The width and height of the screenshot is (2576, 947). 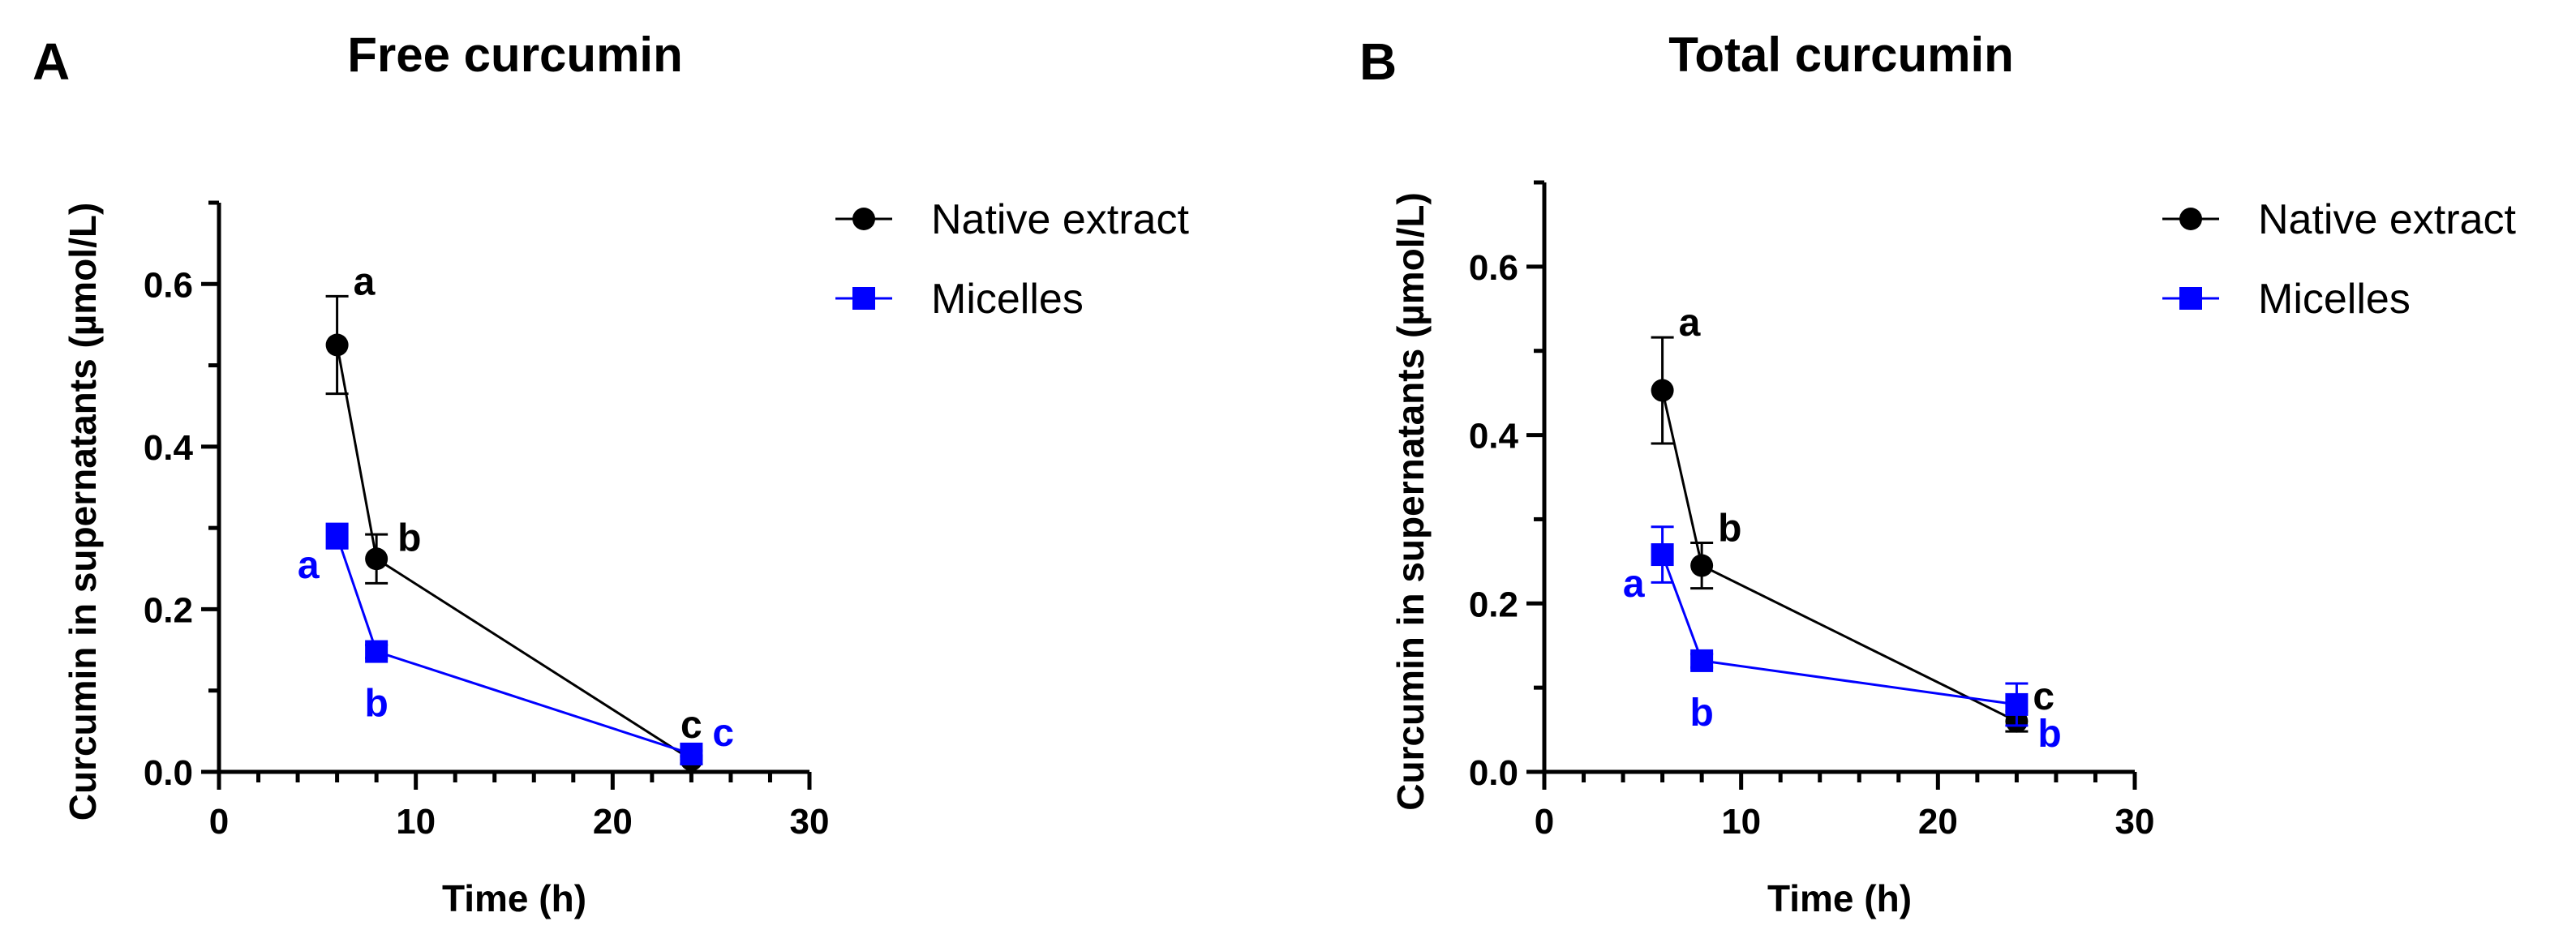 What do you see at coordinates (1378, 62) in the screenshot?
I see `panel-letter: B` at bounding box center [1378, 62].